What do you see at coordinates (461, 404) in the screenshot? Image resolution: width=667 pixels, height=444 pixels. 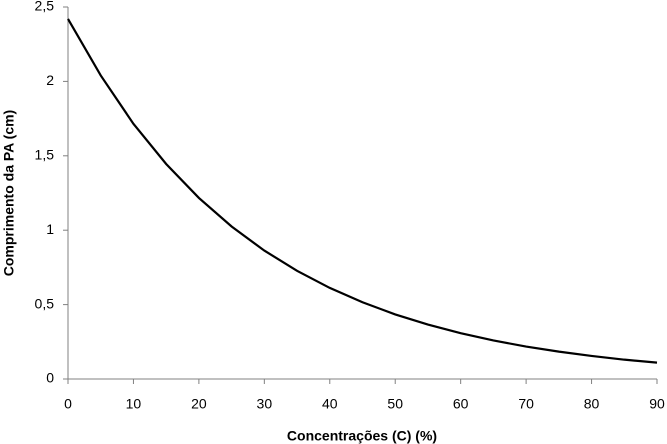 I see `x-tick-label: 60` at bounding box center [461, 404].